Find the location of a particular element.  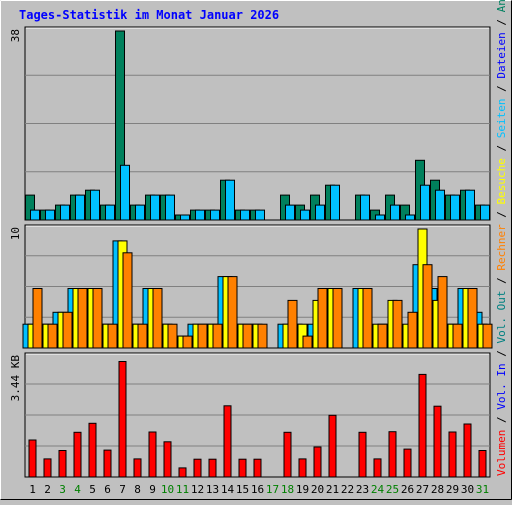

day-label-29: 29 is located at coordinates (452, 489).